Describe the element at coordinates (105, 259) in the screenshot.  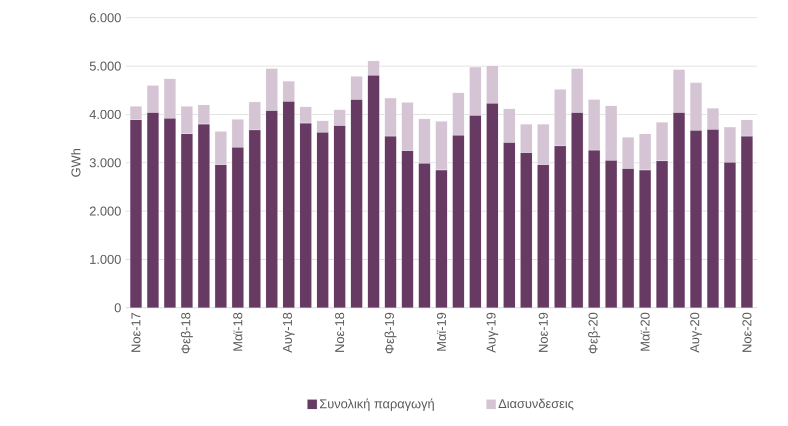
I see `y-tick-label: 1.000` at that location.